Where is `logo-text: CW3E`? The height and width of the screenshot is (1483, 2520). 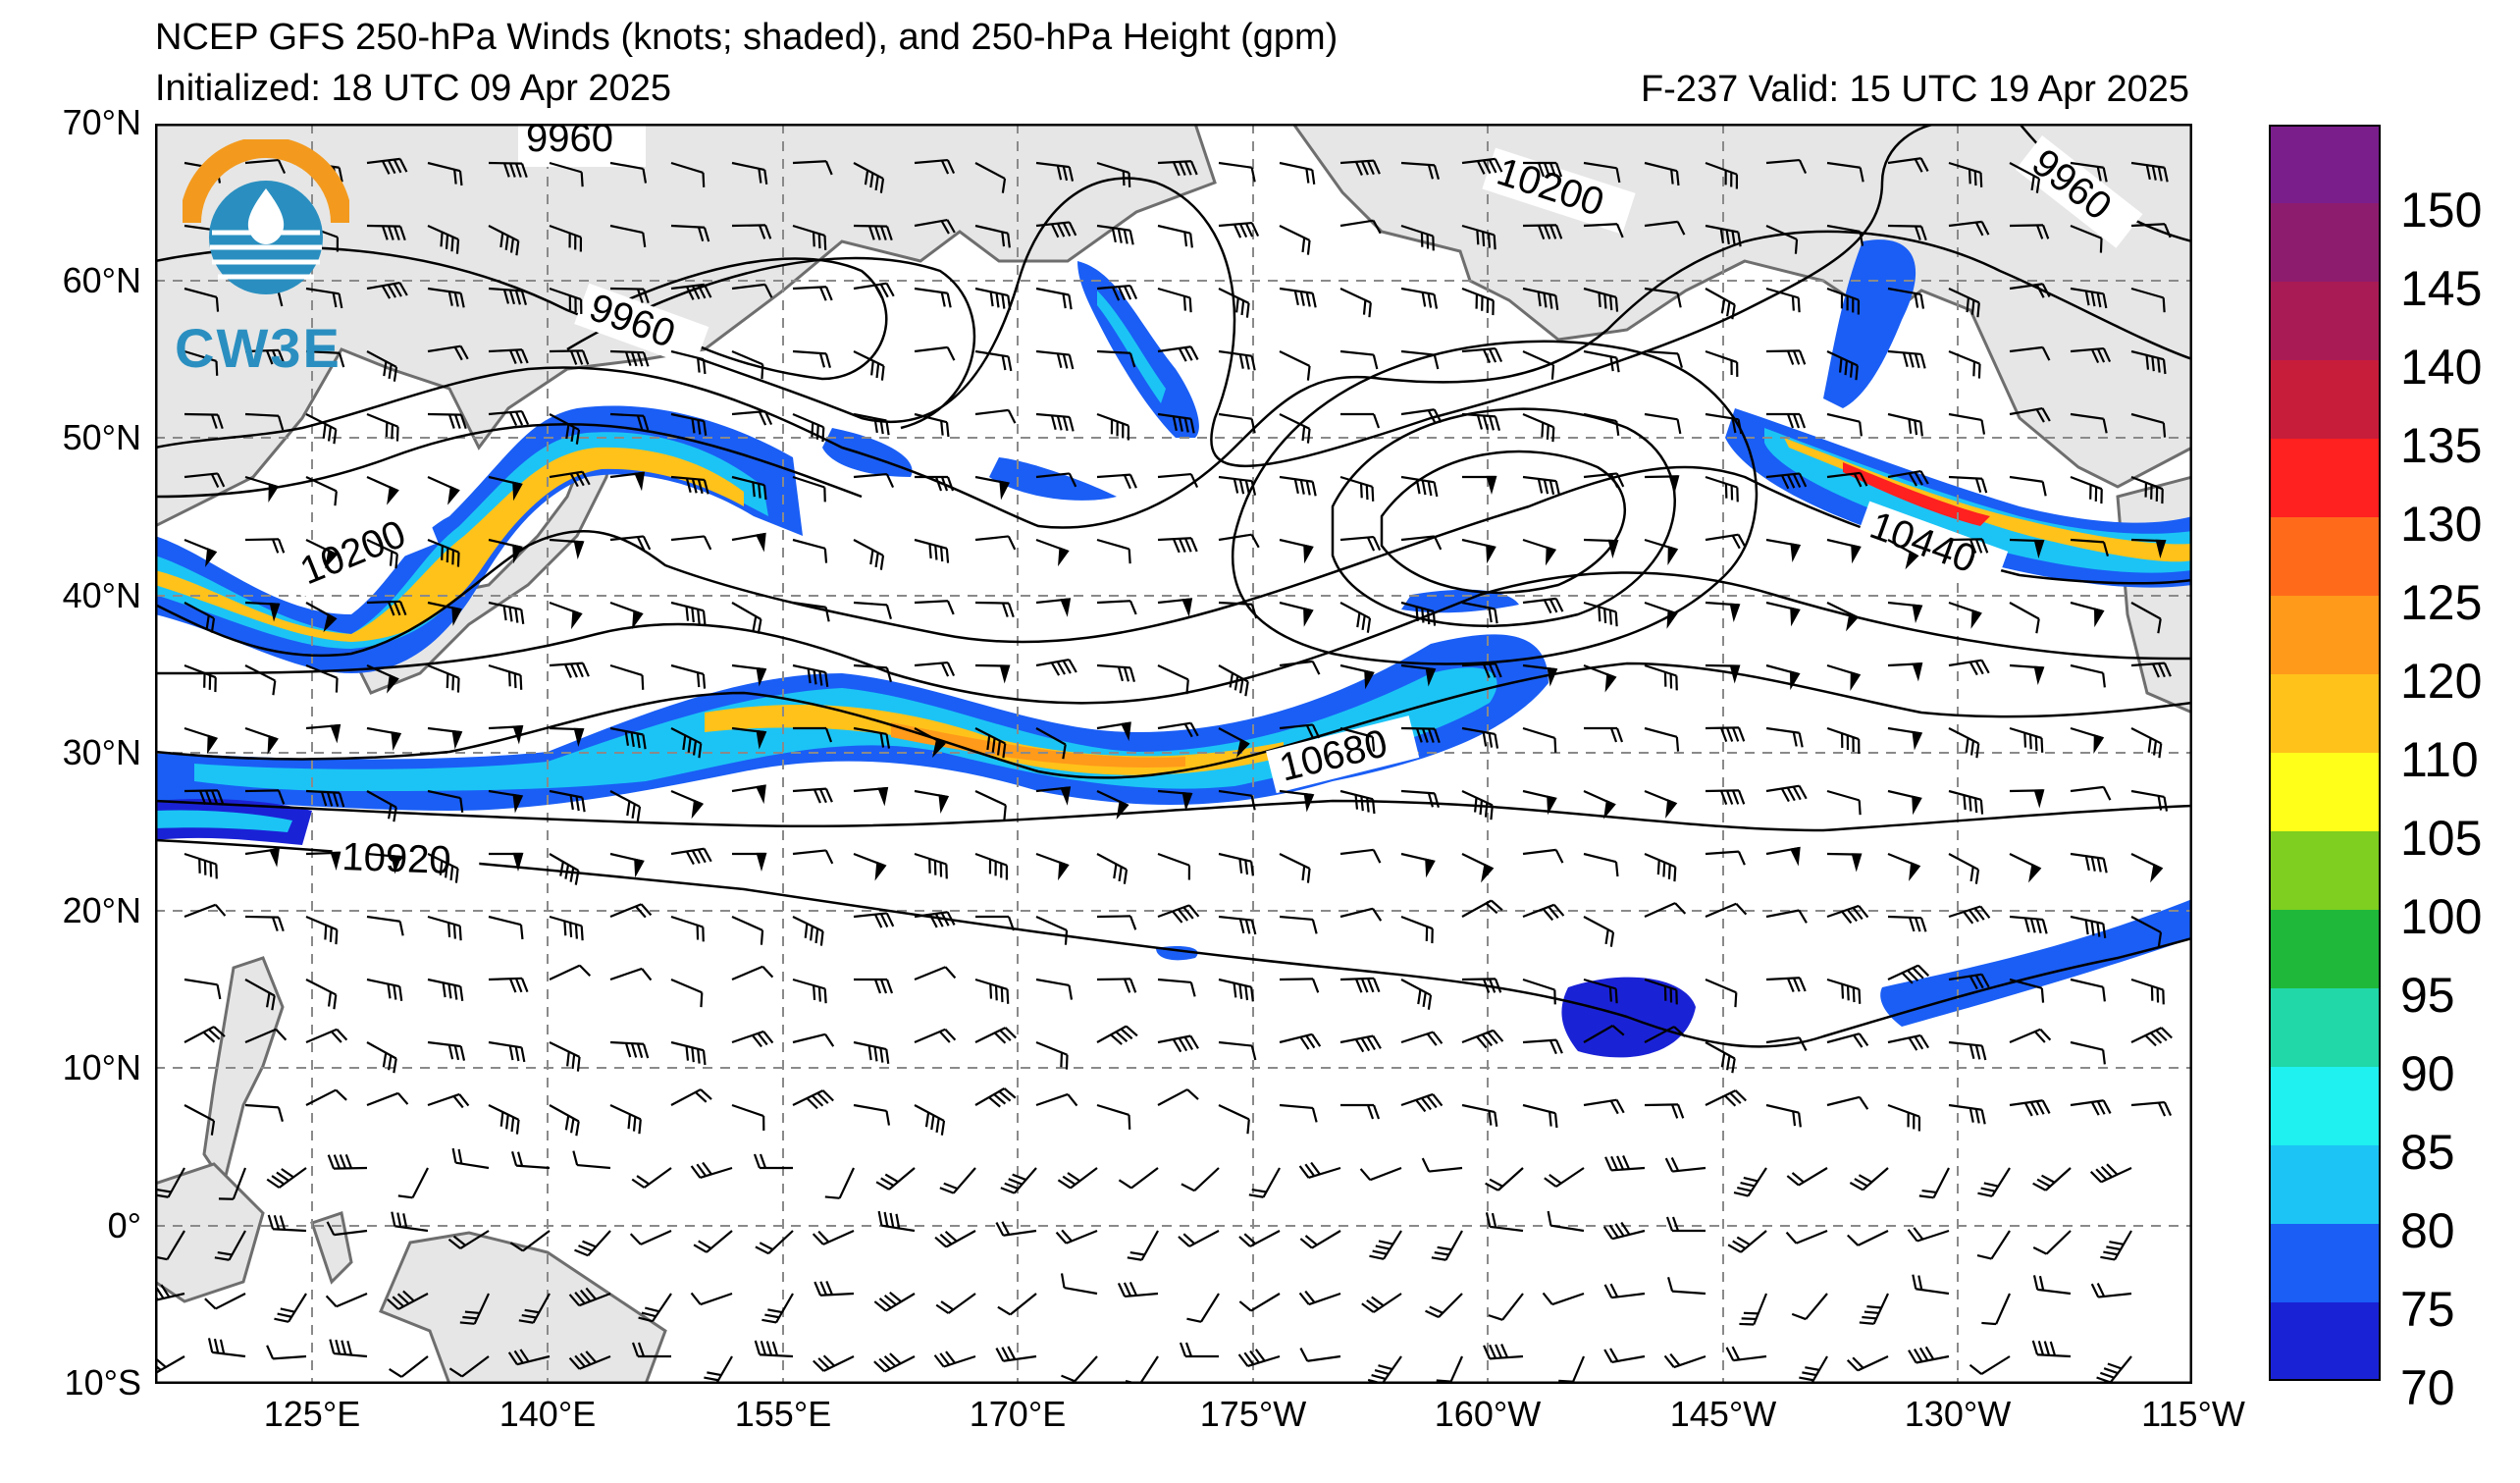
logo-text: CW3E is located at coordinates (258, 348).